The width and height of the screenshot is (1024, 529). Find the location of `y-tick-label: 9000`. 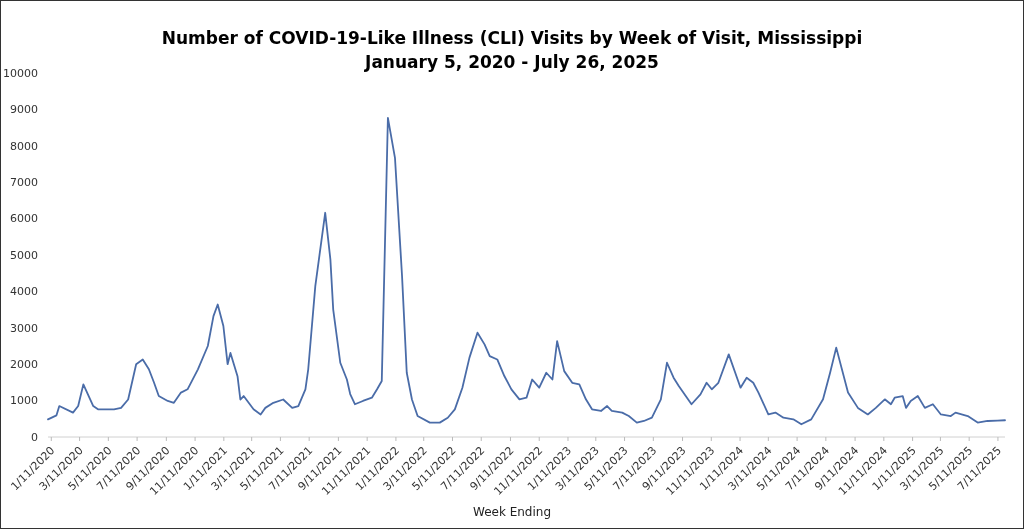

y-tick-label: 9000 is located at coordinates (24, 110).